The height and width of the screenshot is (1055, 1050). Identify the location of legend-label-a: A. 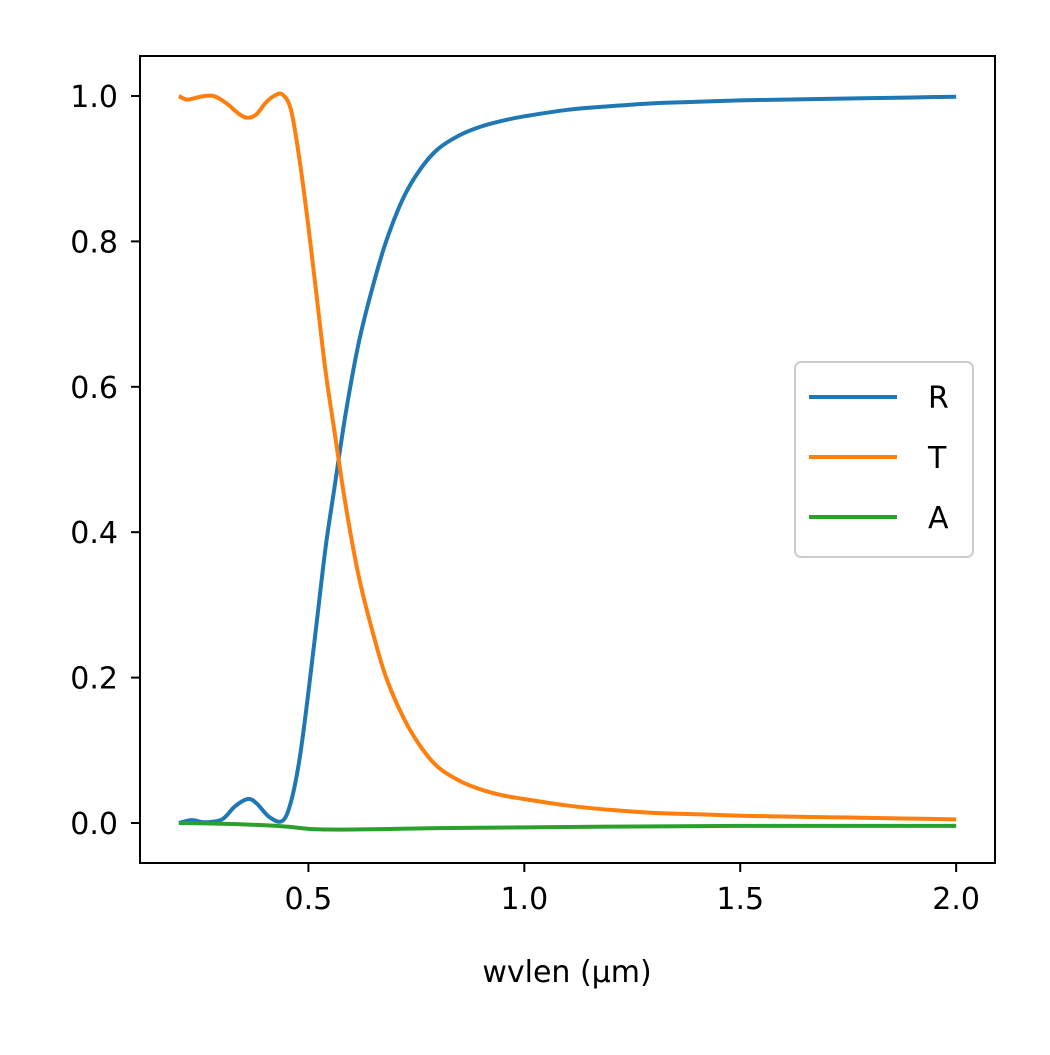
(938, 518).